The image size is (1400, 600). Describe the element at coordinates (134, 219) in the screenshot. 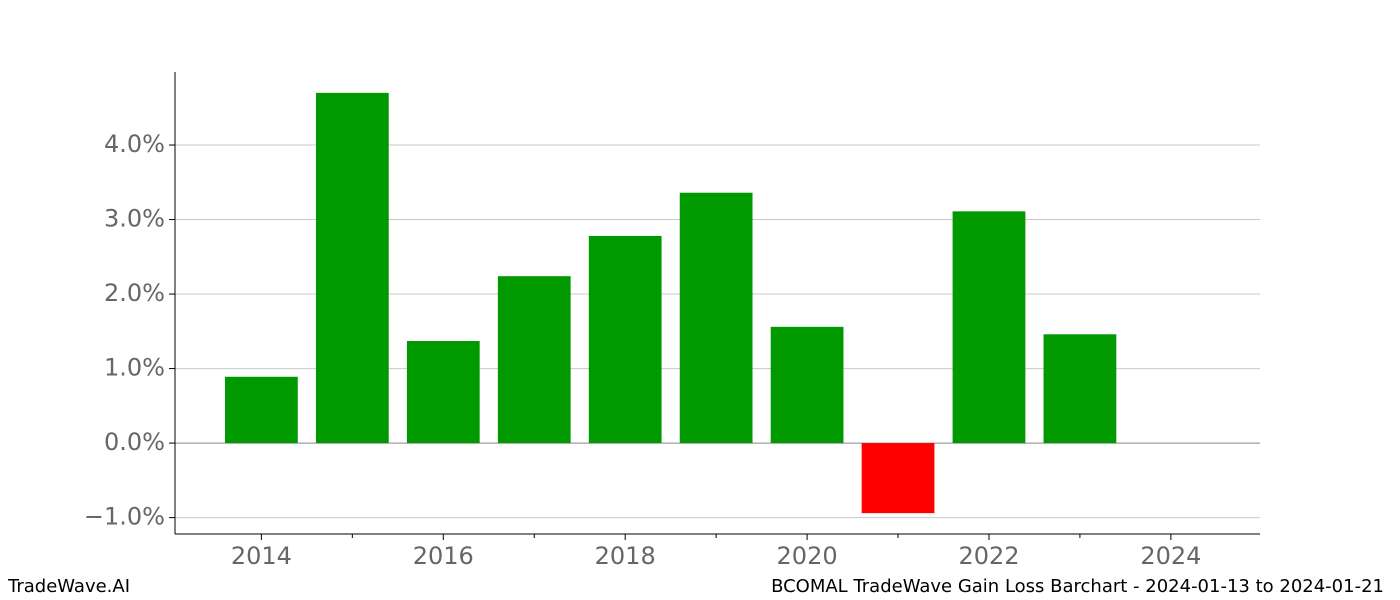

I see `y-tick-label: 3.0%` at that location.